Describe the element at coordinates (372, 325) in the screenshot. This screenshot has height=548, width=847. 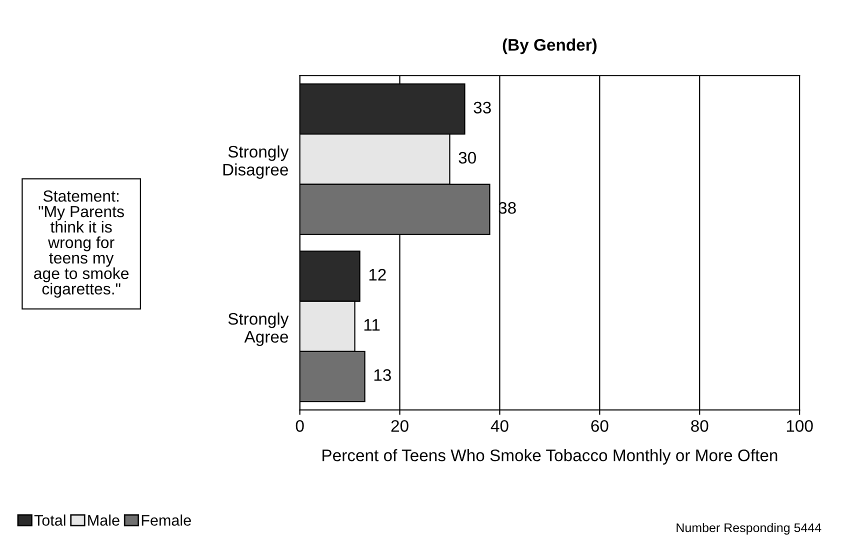
I see `data-label: 11` at that location.